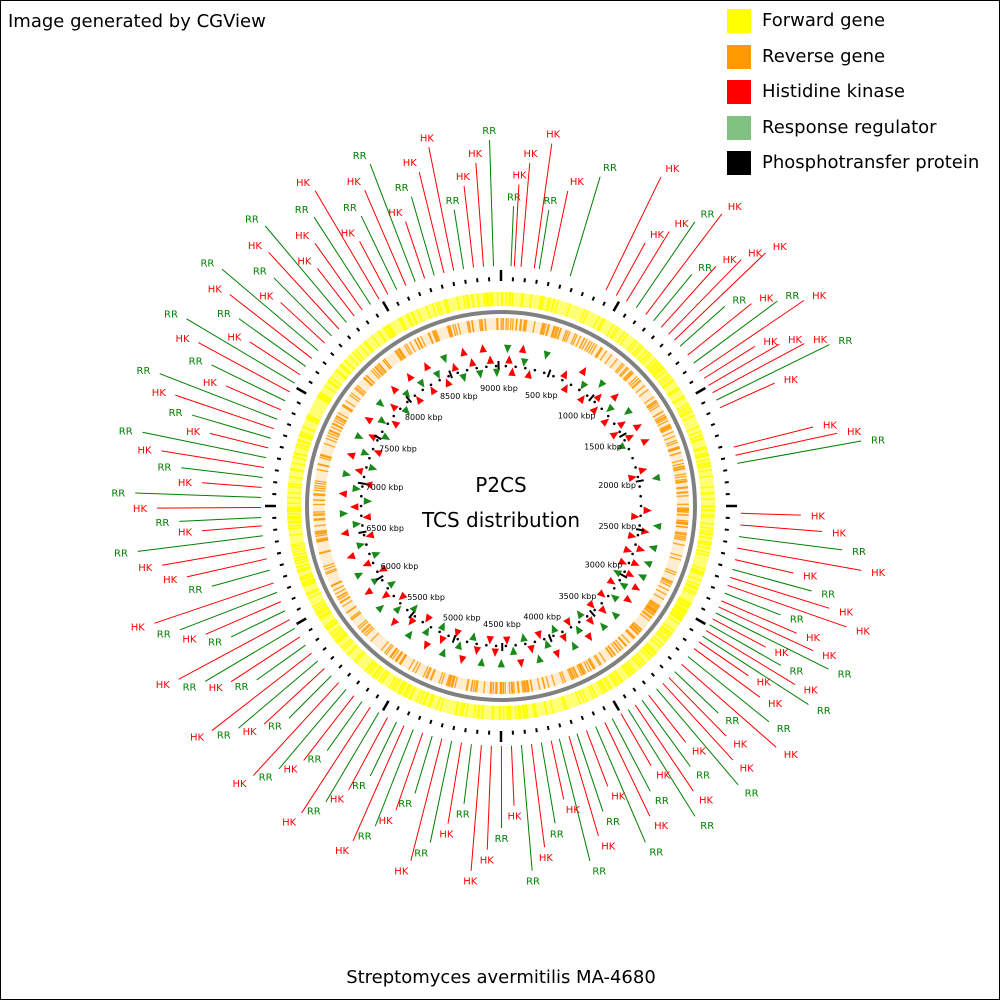  What do you see at coordinates (739, 21) in the screenshot?
I see `legend-swatch-forward-gene` at bounding box center [739, 21].